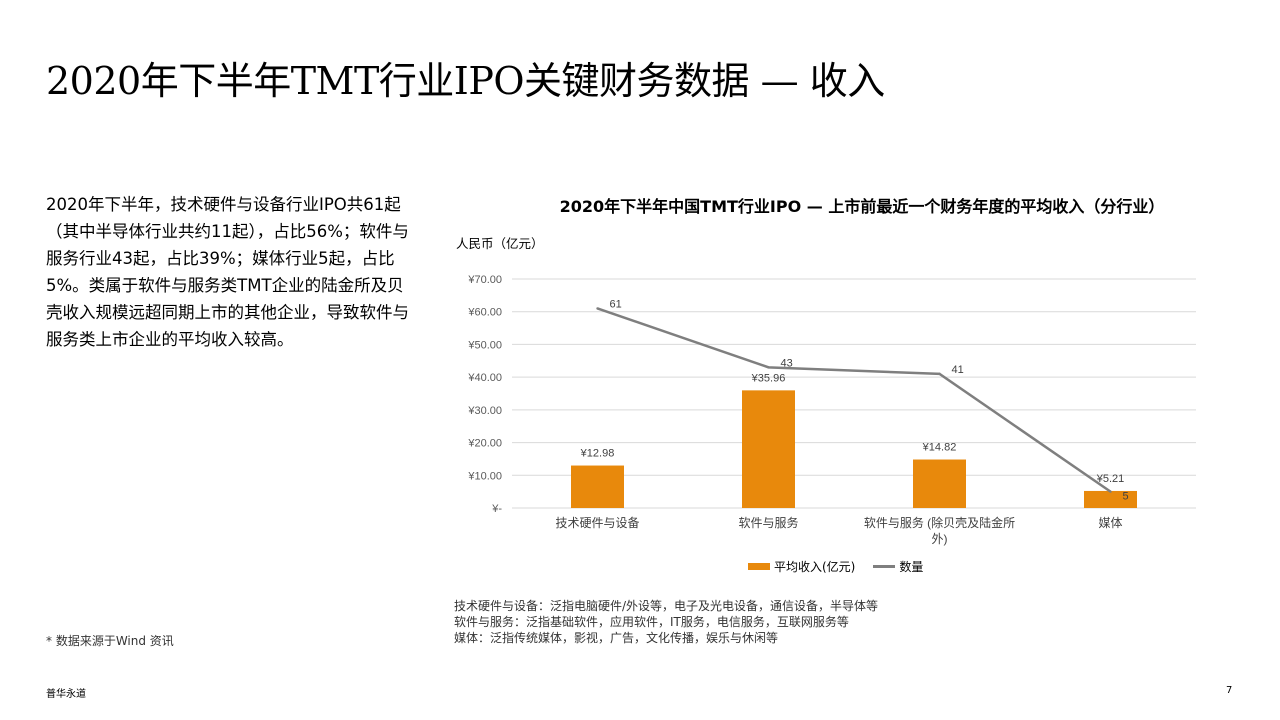 This screenshot has height=720, width=1280. What do you see at coordinates (1229, 690) in the screenshot?
I see `page-number: 7` at bounding box center [1229, 690].